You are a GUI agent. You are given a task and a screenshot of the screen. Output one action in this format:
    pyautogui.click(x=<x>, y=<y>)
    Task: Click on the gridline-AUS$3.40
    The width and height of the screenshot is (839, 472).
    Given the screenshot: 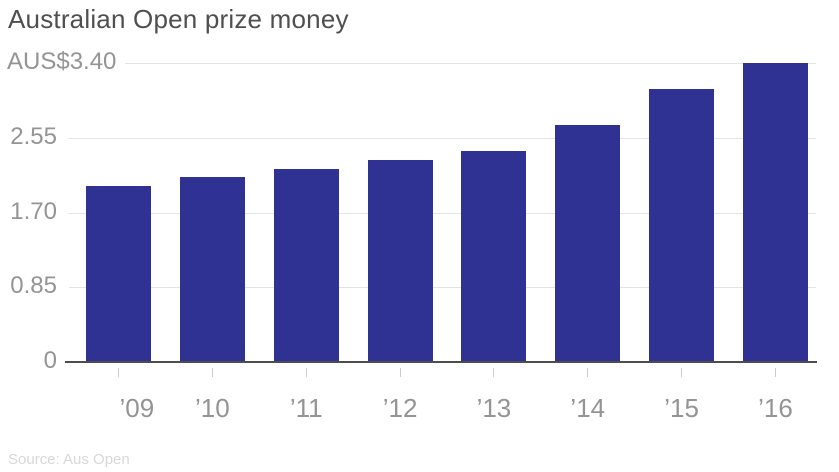 What is the action you would take?
    pyautogui.click(x=470, y=63)
    